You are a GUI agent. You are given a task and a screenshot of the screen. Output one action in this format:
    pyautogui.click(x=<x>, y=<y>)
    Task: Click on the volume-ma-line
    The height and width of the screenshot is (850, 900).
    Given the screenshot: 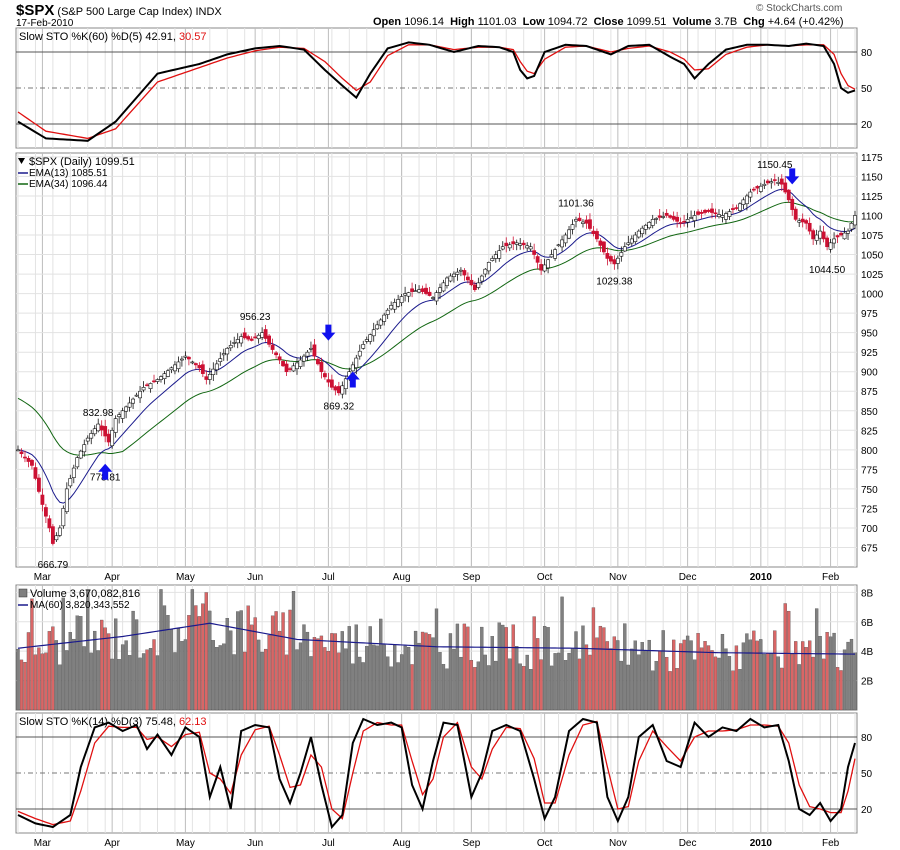 What is the action you would take?
    pyautogui.click(x=436, y=638)
    